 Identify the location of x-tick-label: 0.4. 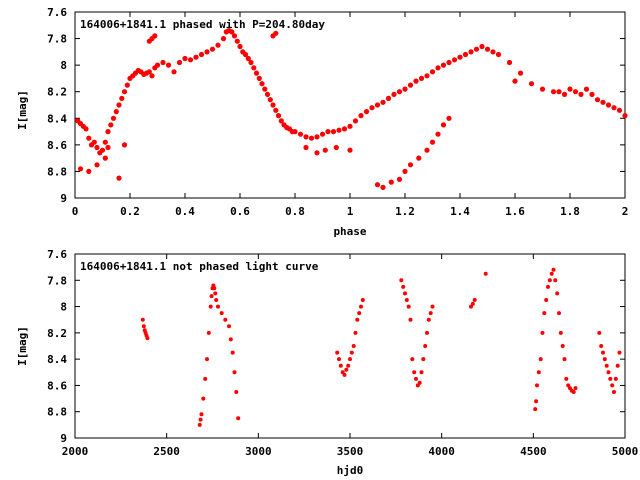
(185, 211).